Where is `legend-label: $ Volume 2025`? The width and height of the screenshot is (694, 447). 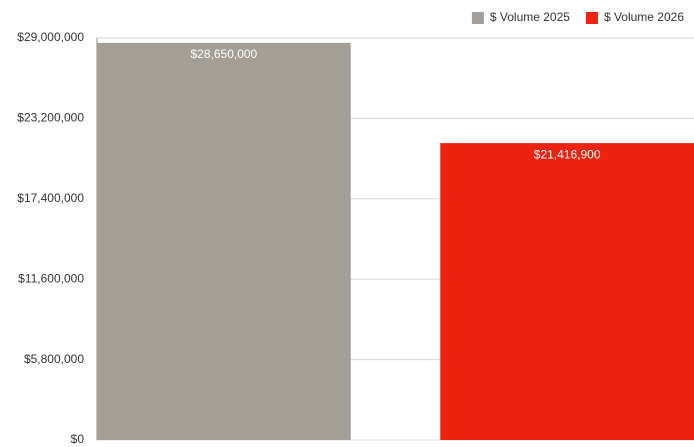
legend-label: $ Volume 2025 is located at coordinates (530, 17).